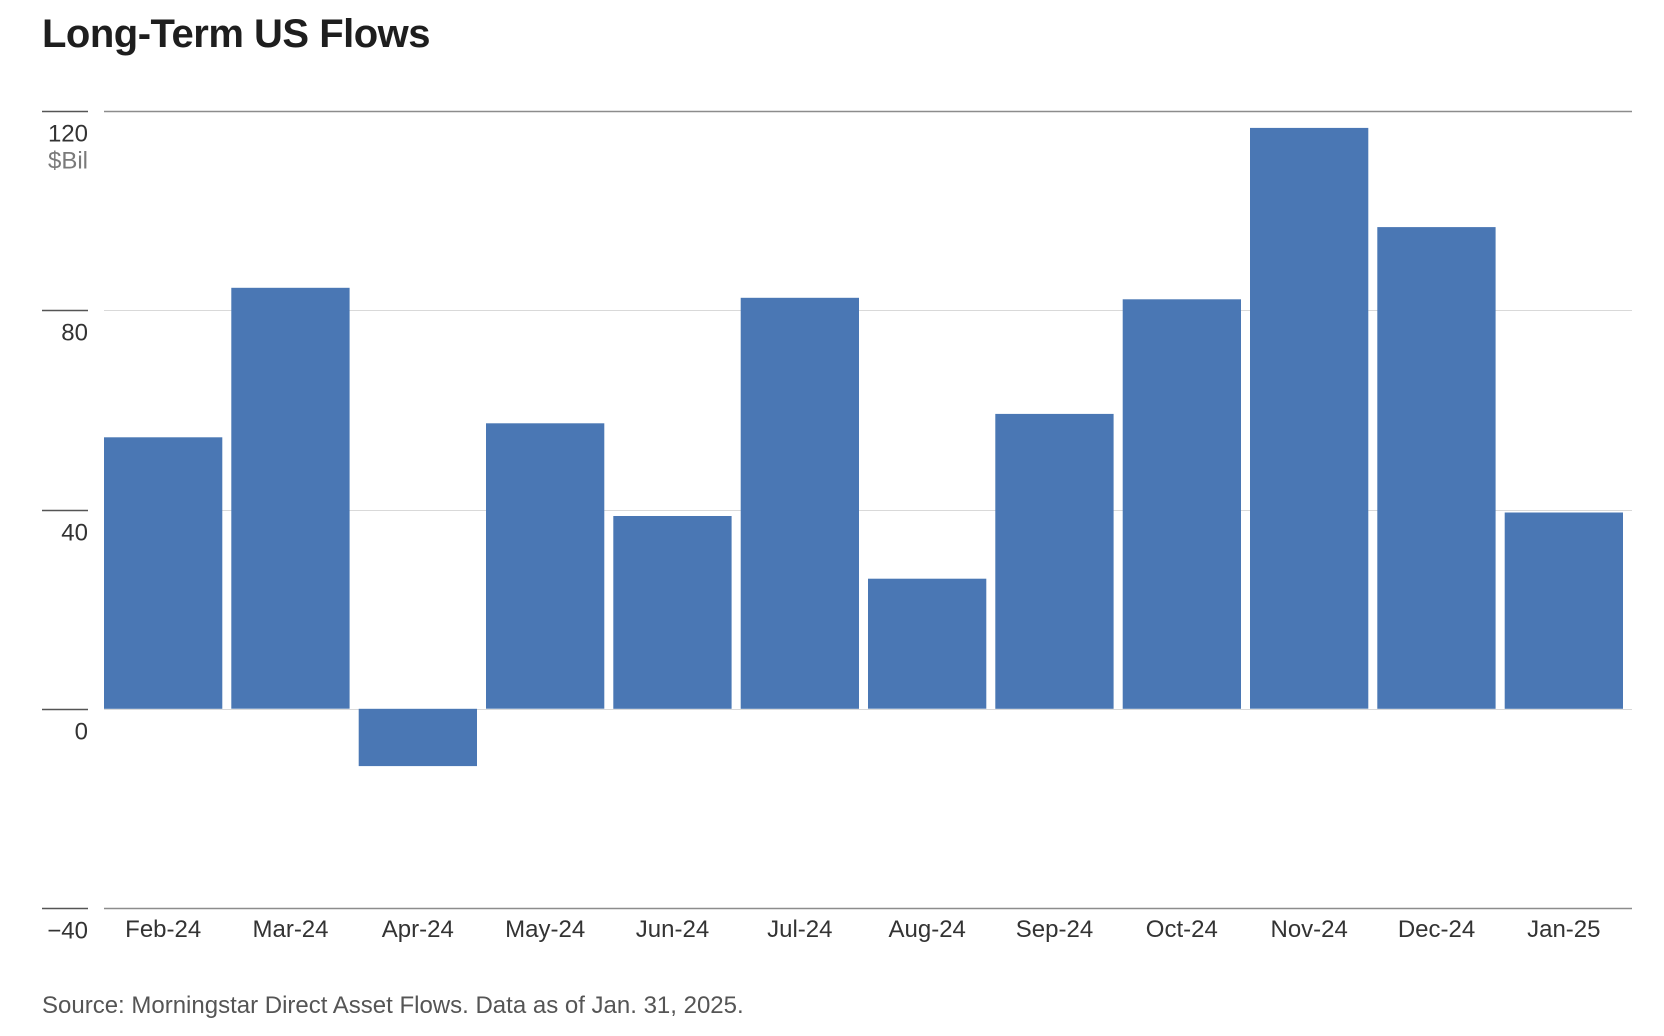 The image size is (1664, 1036). Describe the element at coordinates (799, 929) in the screenshot. I see `x-tick-label: Jul-24` at that location.